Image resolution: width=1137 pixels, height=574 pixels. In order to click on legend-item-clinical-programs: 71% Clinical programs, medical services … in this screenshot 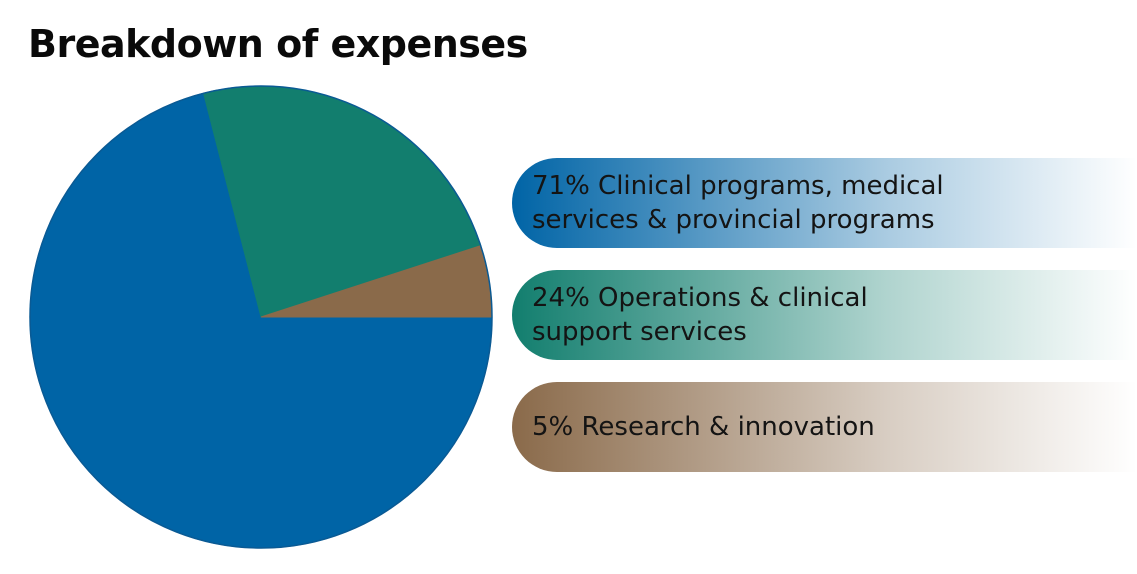, I will do `click(824, 203)`.